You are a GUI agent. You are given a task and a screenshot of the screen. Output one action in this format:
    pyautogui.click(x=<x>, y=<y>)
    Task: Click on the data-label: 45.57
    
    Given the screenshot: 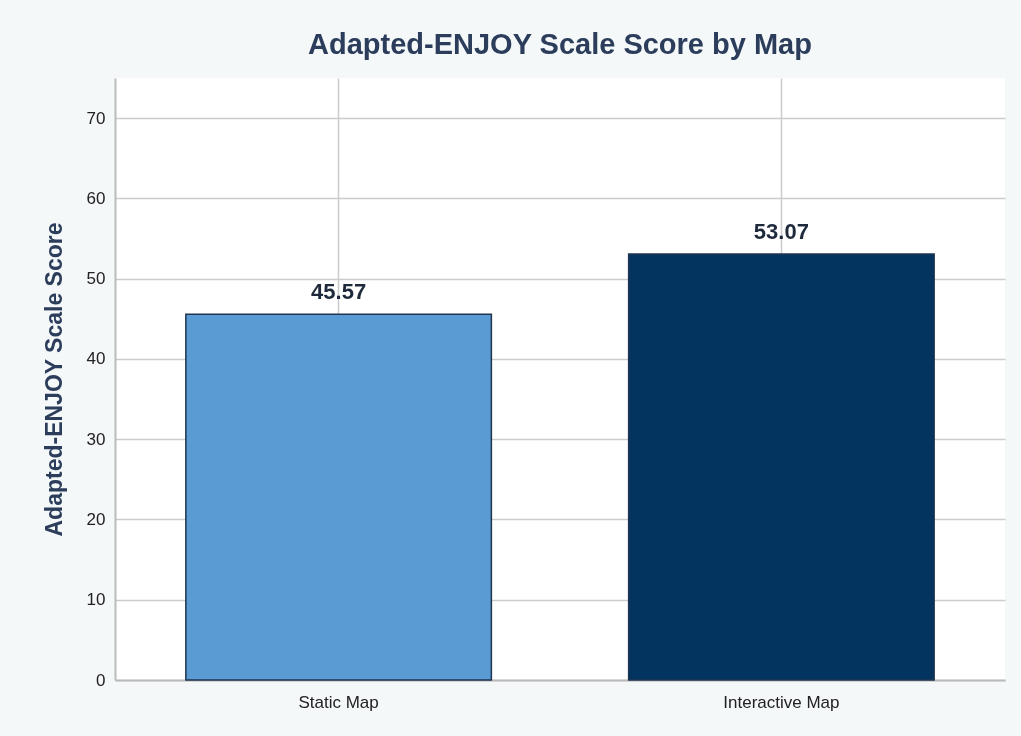 What is the action you would take?
    pyautogui.click(x=339, y=292)
    